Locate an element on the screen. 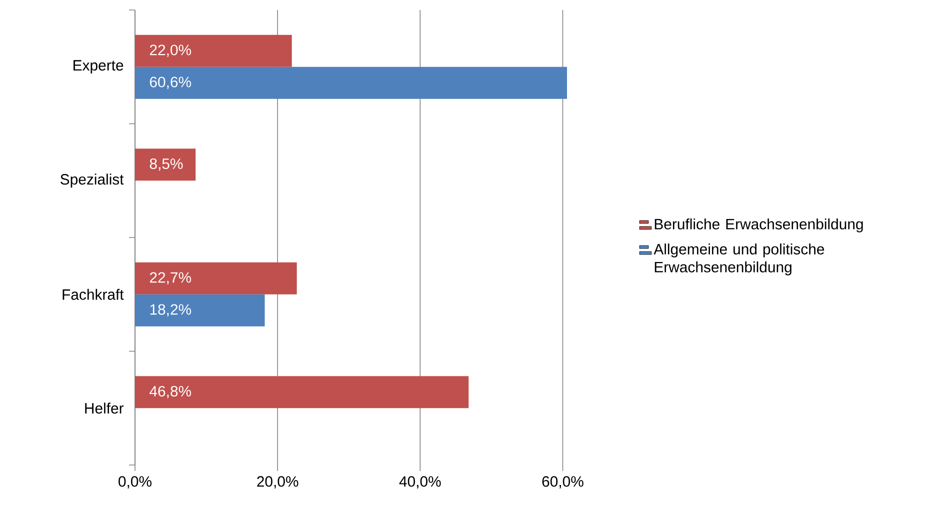 The width and height of the screenshot is (947, 512). legend-label: Allgemeine und politische Erwachsenenbildung is located at coordinates (739, 259).